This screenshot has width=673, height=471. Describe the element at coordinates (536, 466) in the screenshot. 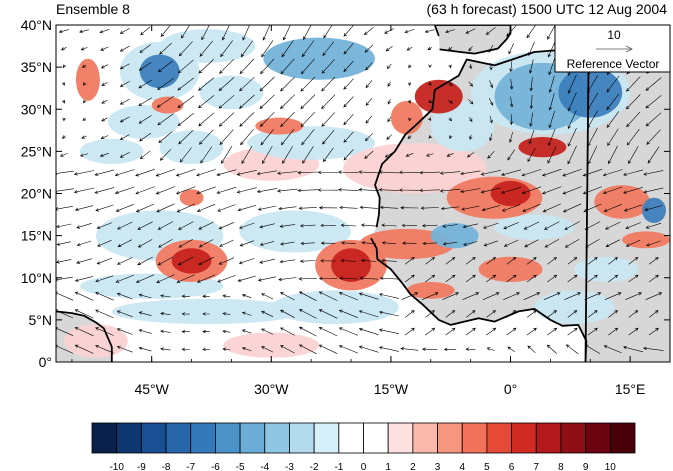

I see `colorbar-label: 7` at that location.